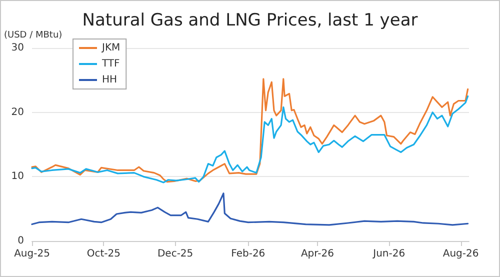 The image size is (500, 277). Describe the element at coordinates (175, 254) in the screenshot. I see `x-tick-label: Dec-25` at that location.